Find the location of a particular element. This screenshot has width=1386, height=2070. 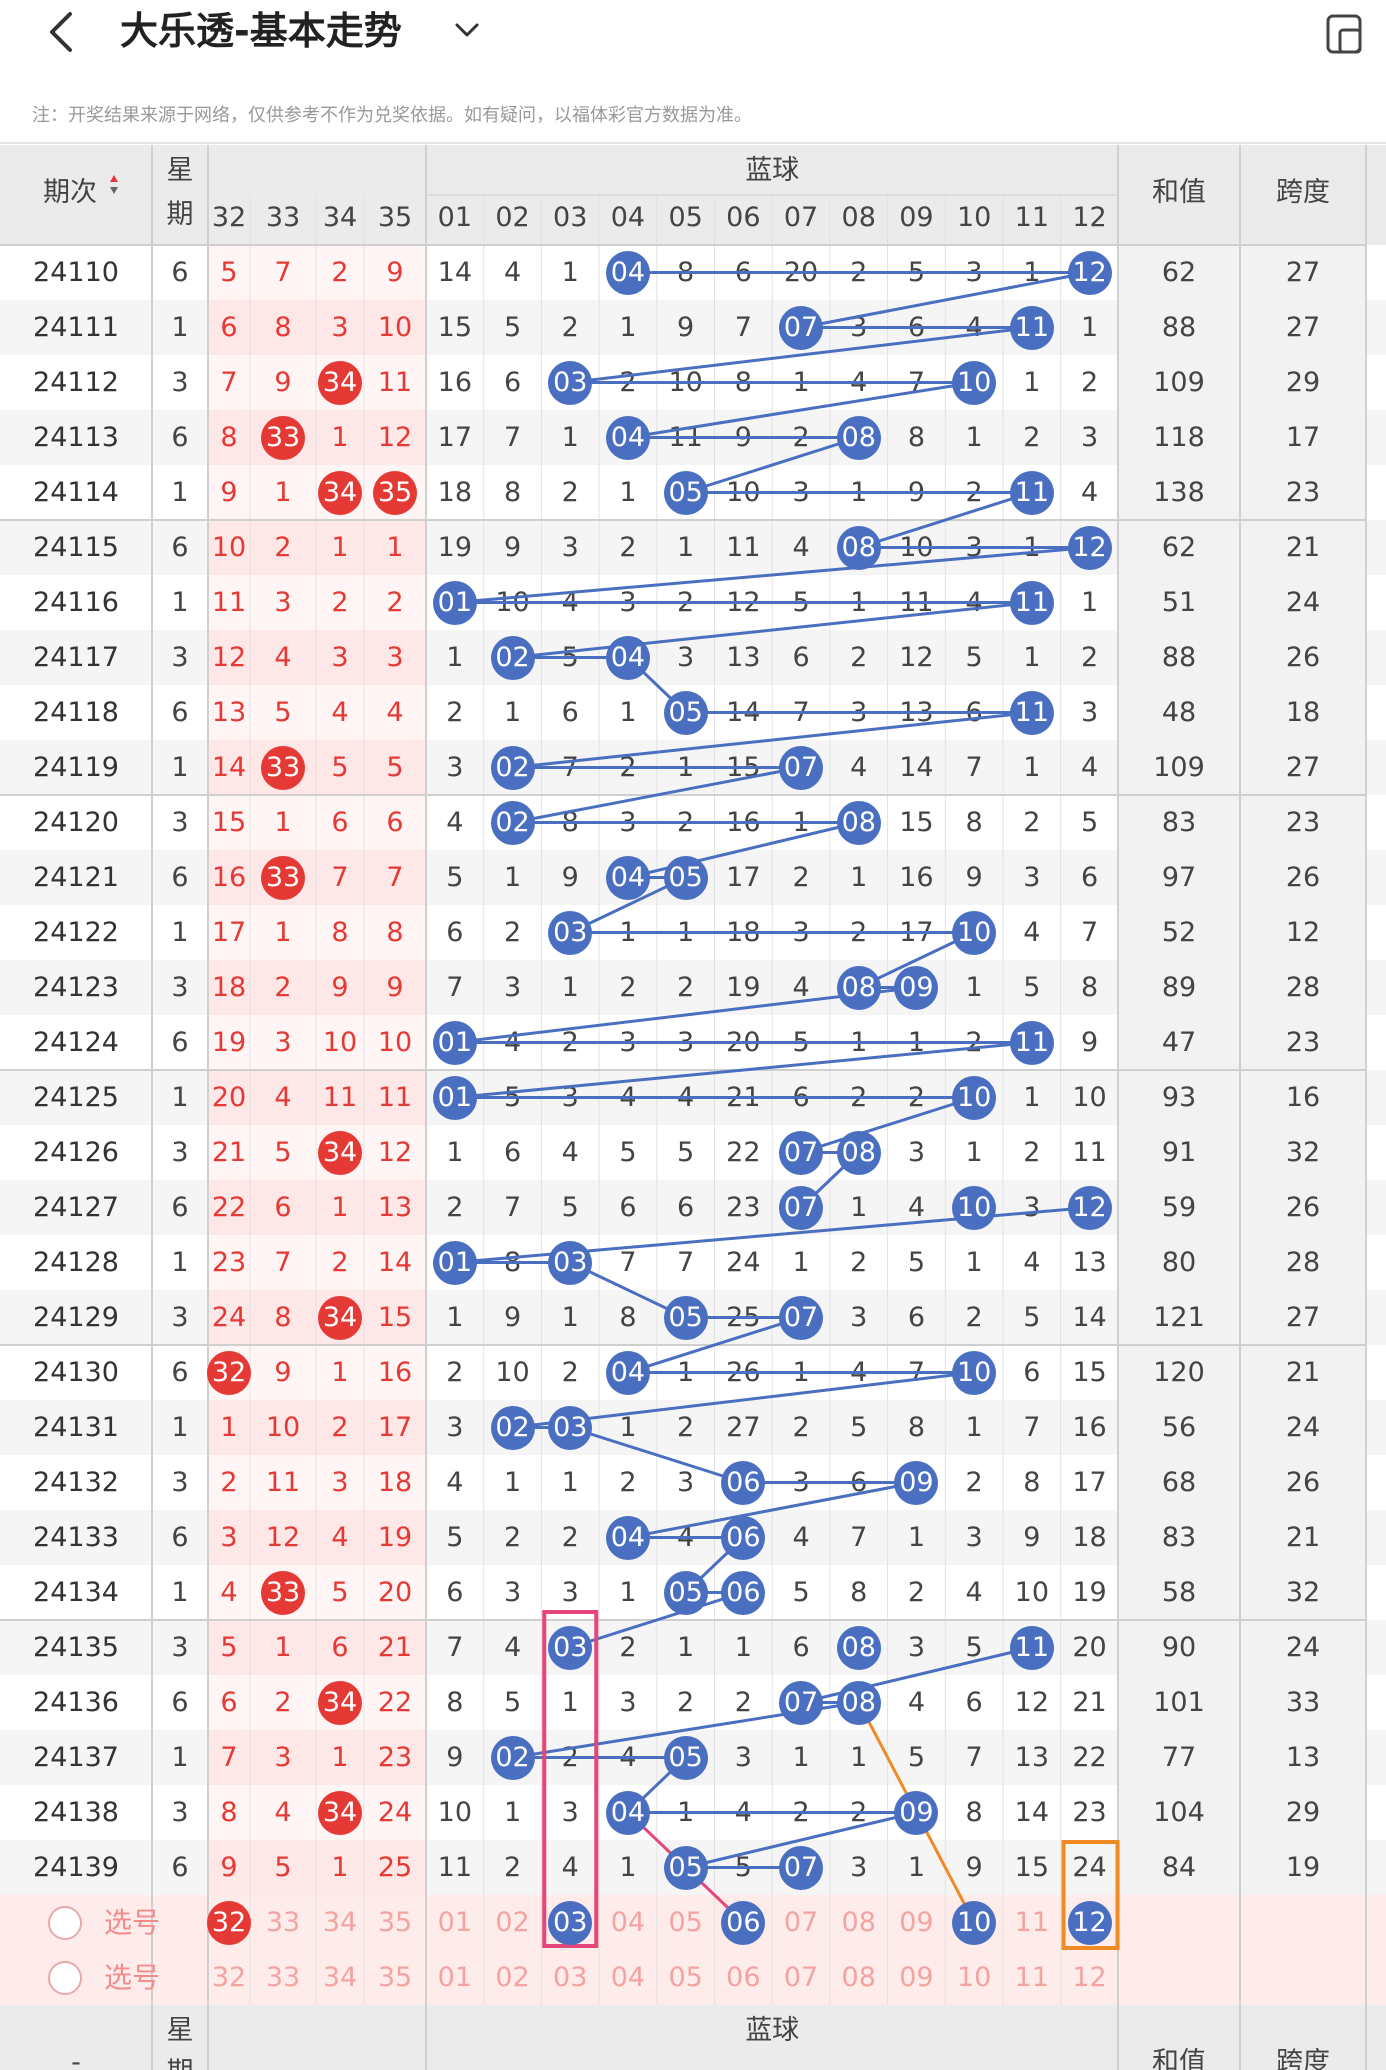

sum-cell: 121 is located at coordinates (1179, 1317).